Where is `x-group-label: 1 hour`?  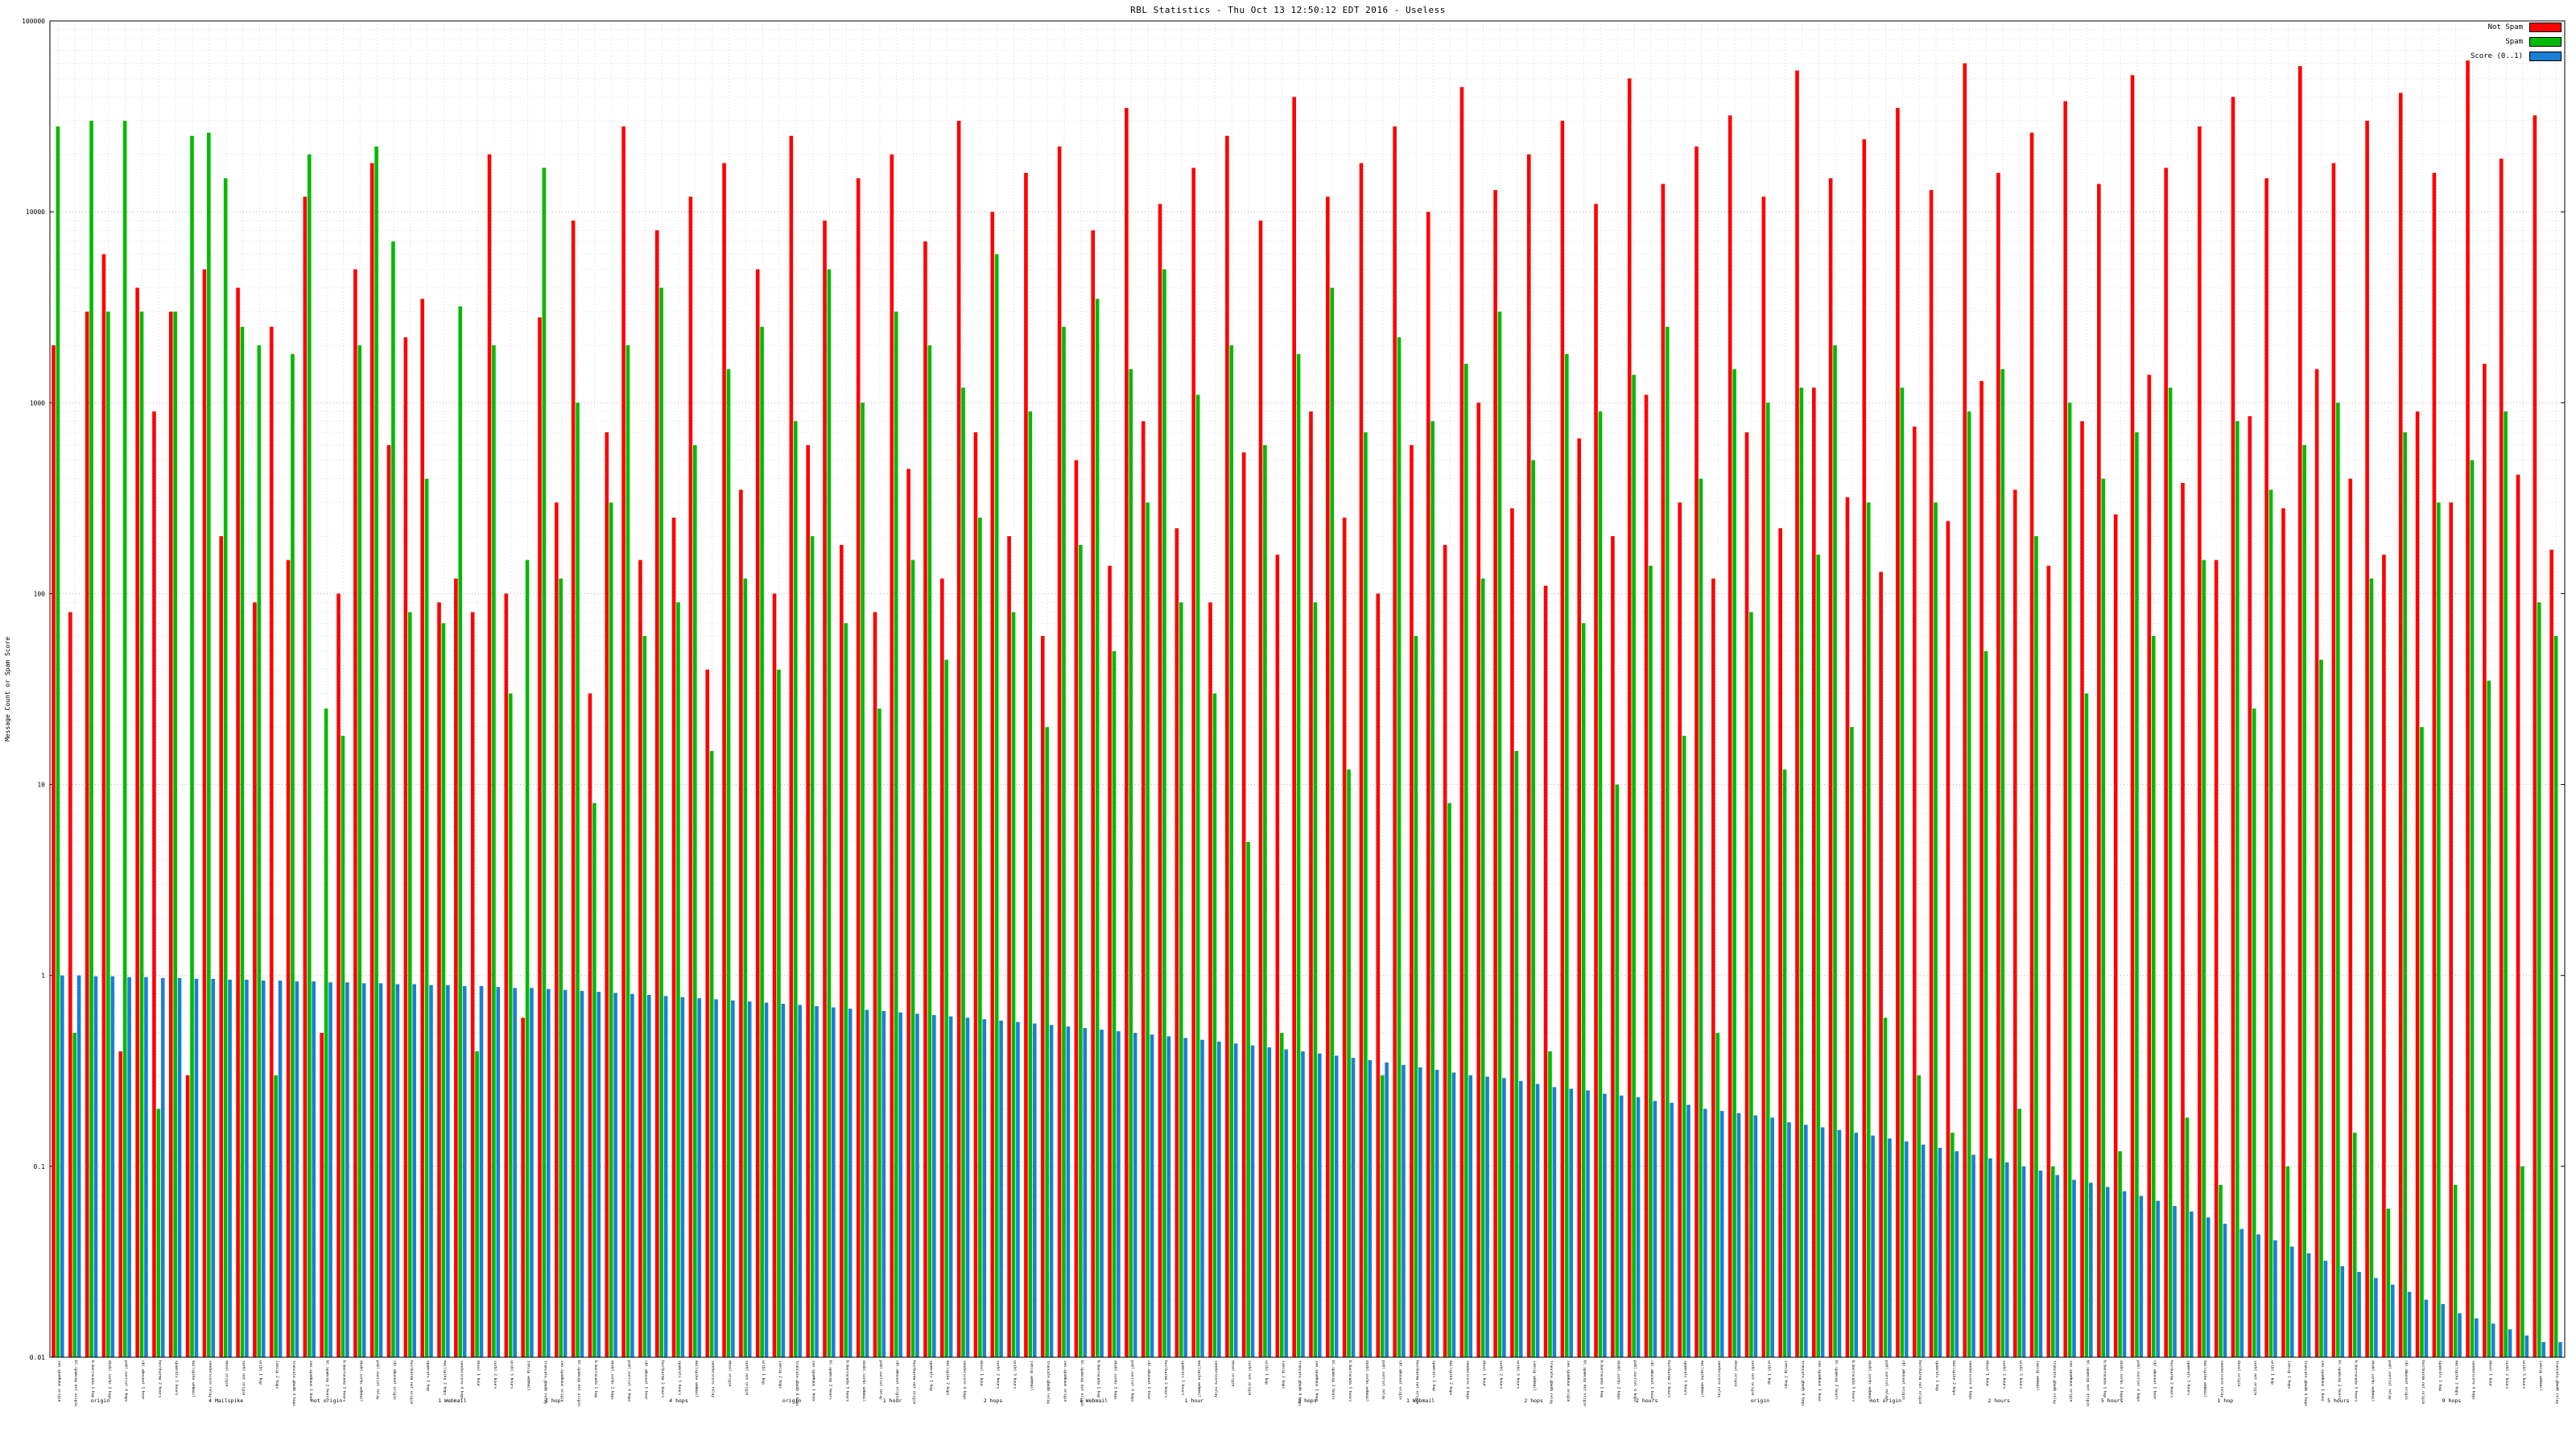
x-group-label: 1 hour is located at coordinates (1194, 1400).